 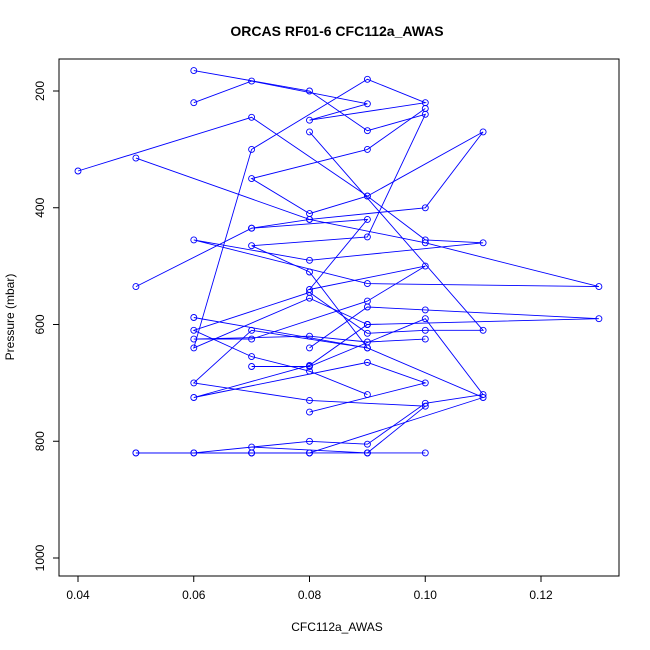 I want to click on y-axis-label: Pressure (mbar), so click(x=10, y=317).